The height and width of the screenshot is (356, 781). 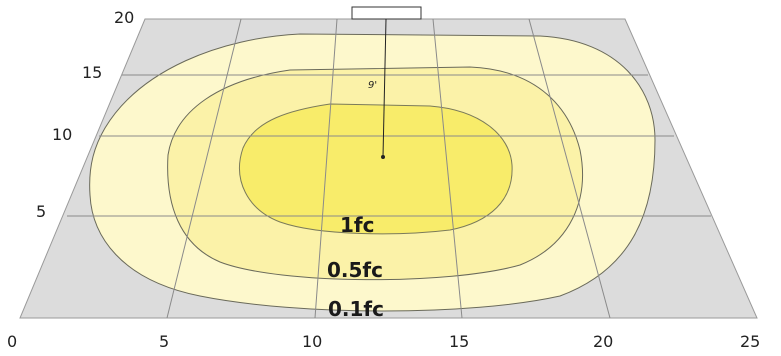 What do you see at coordinates (164, 341) in the screenshot?
I see `x-tick-label: 5` at bounding box center [164, 341].